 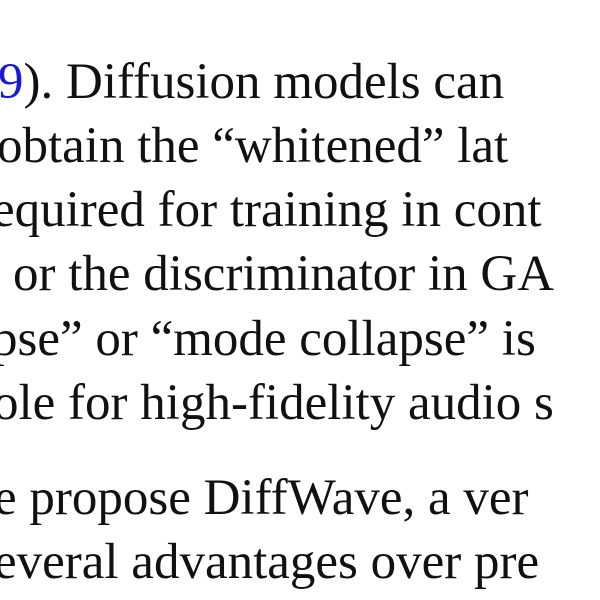 What do you see at coordinates (284, 274) in the screenshot?
I see `text-line: or the discriminator in GA` at bounding box center [284, 274].